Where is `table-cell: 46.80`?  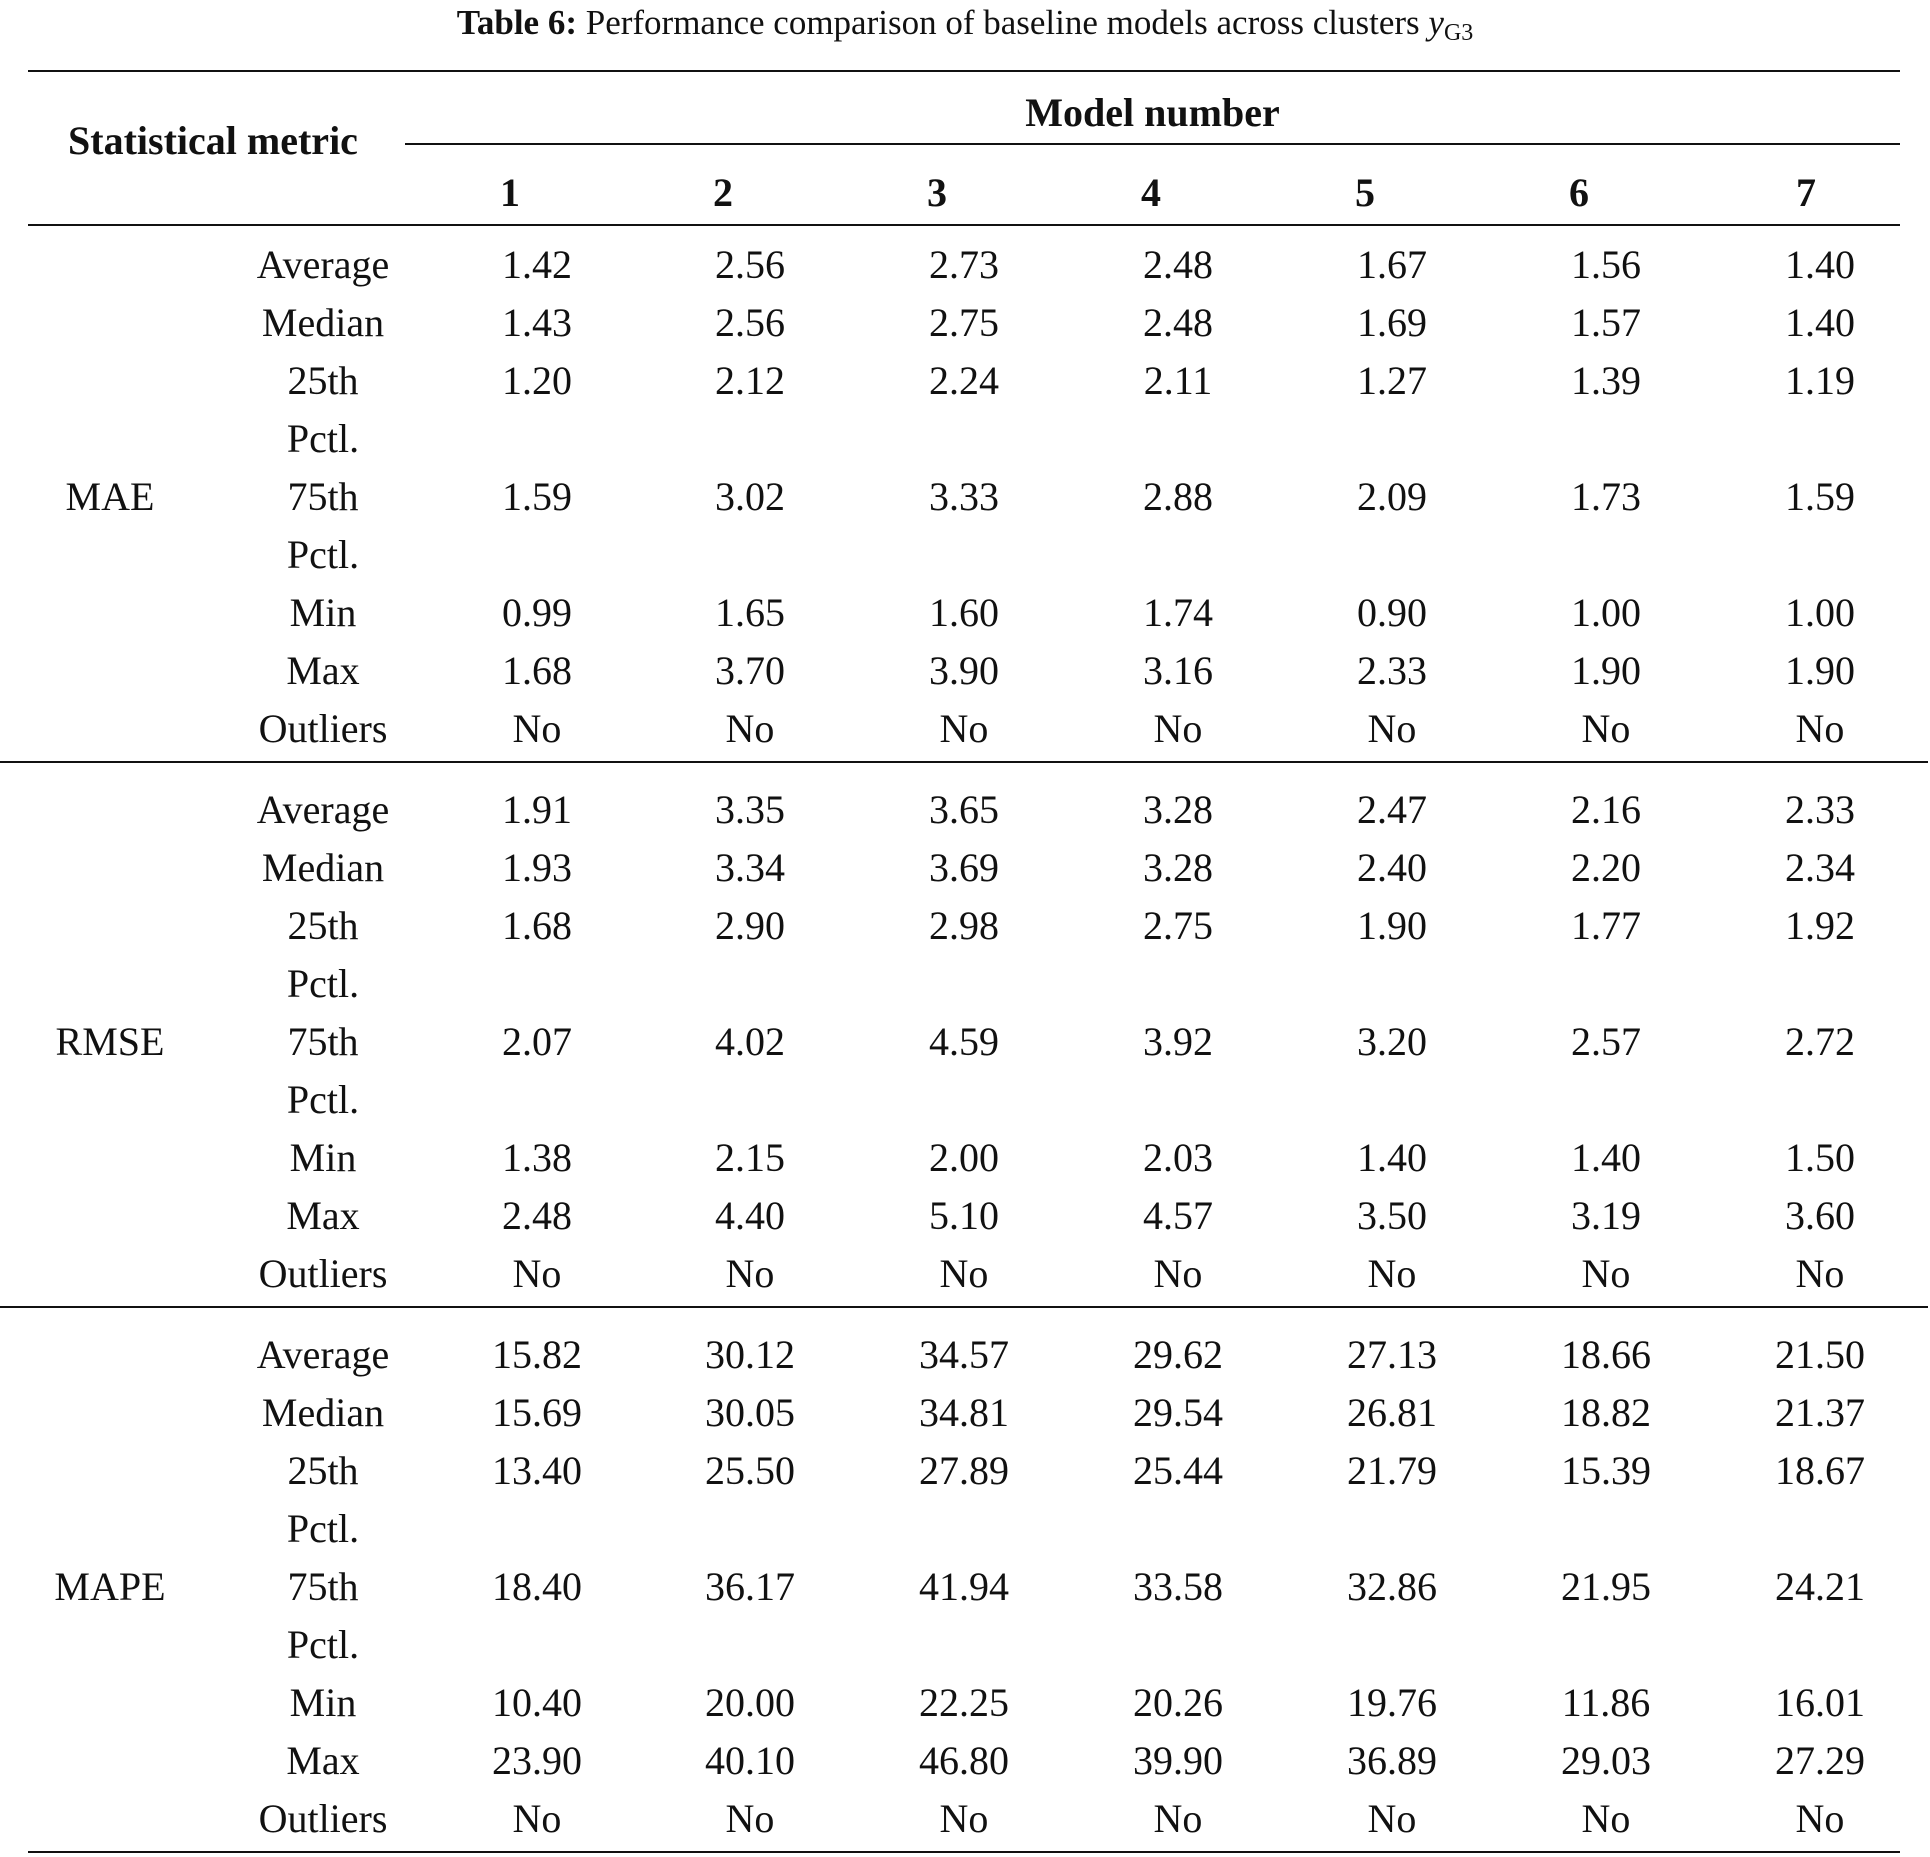 table-cell: 46.80 is located at coordinates (964, 1760).